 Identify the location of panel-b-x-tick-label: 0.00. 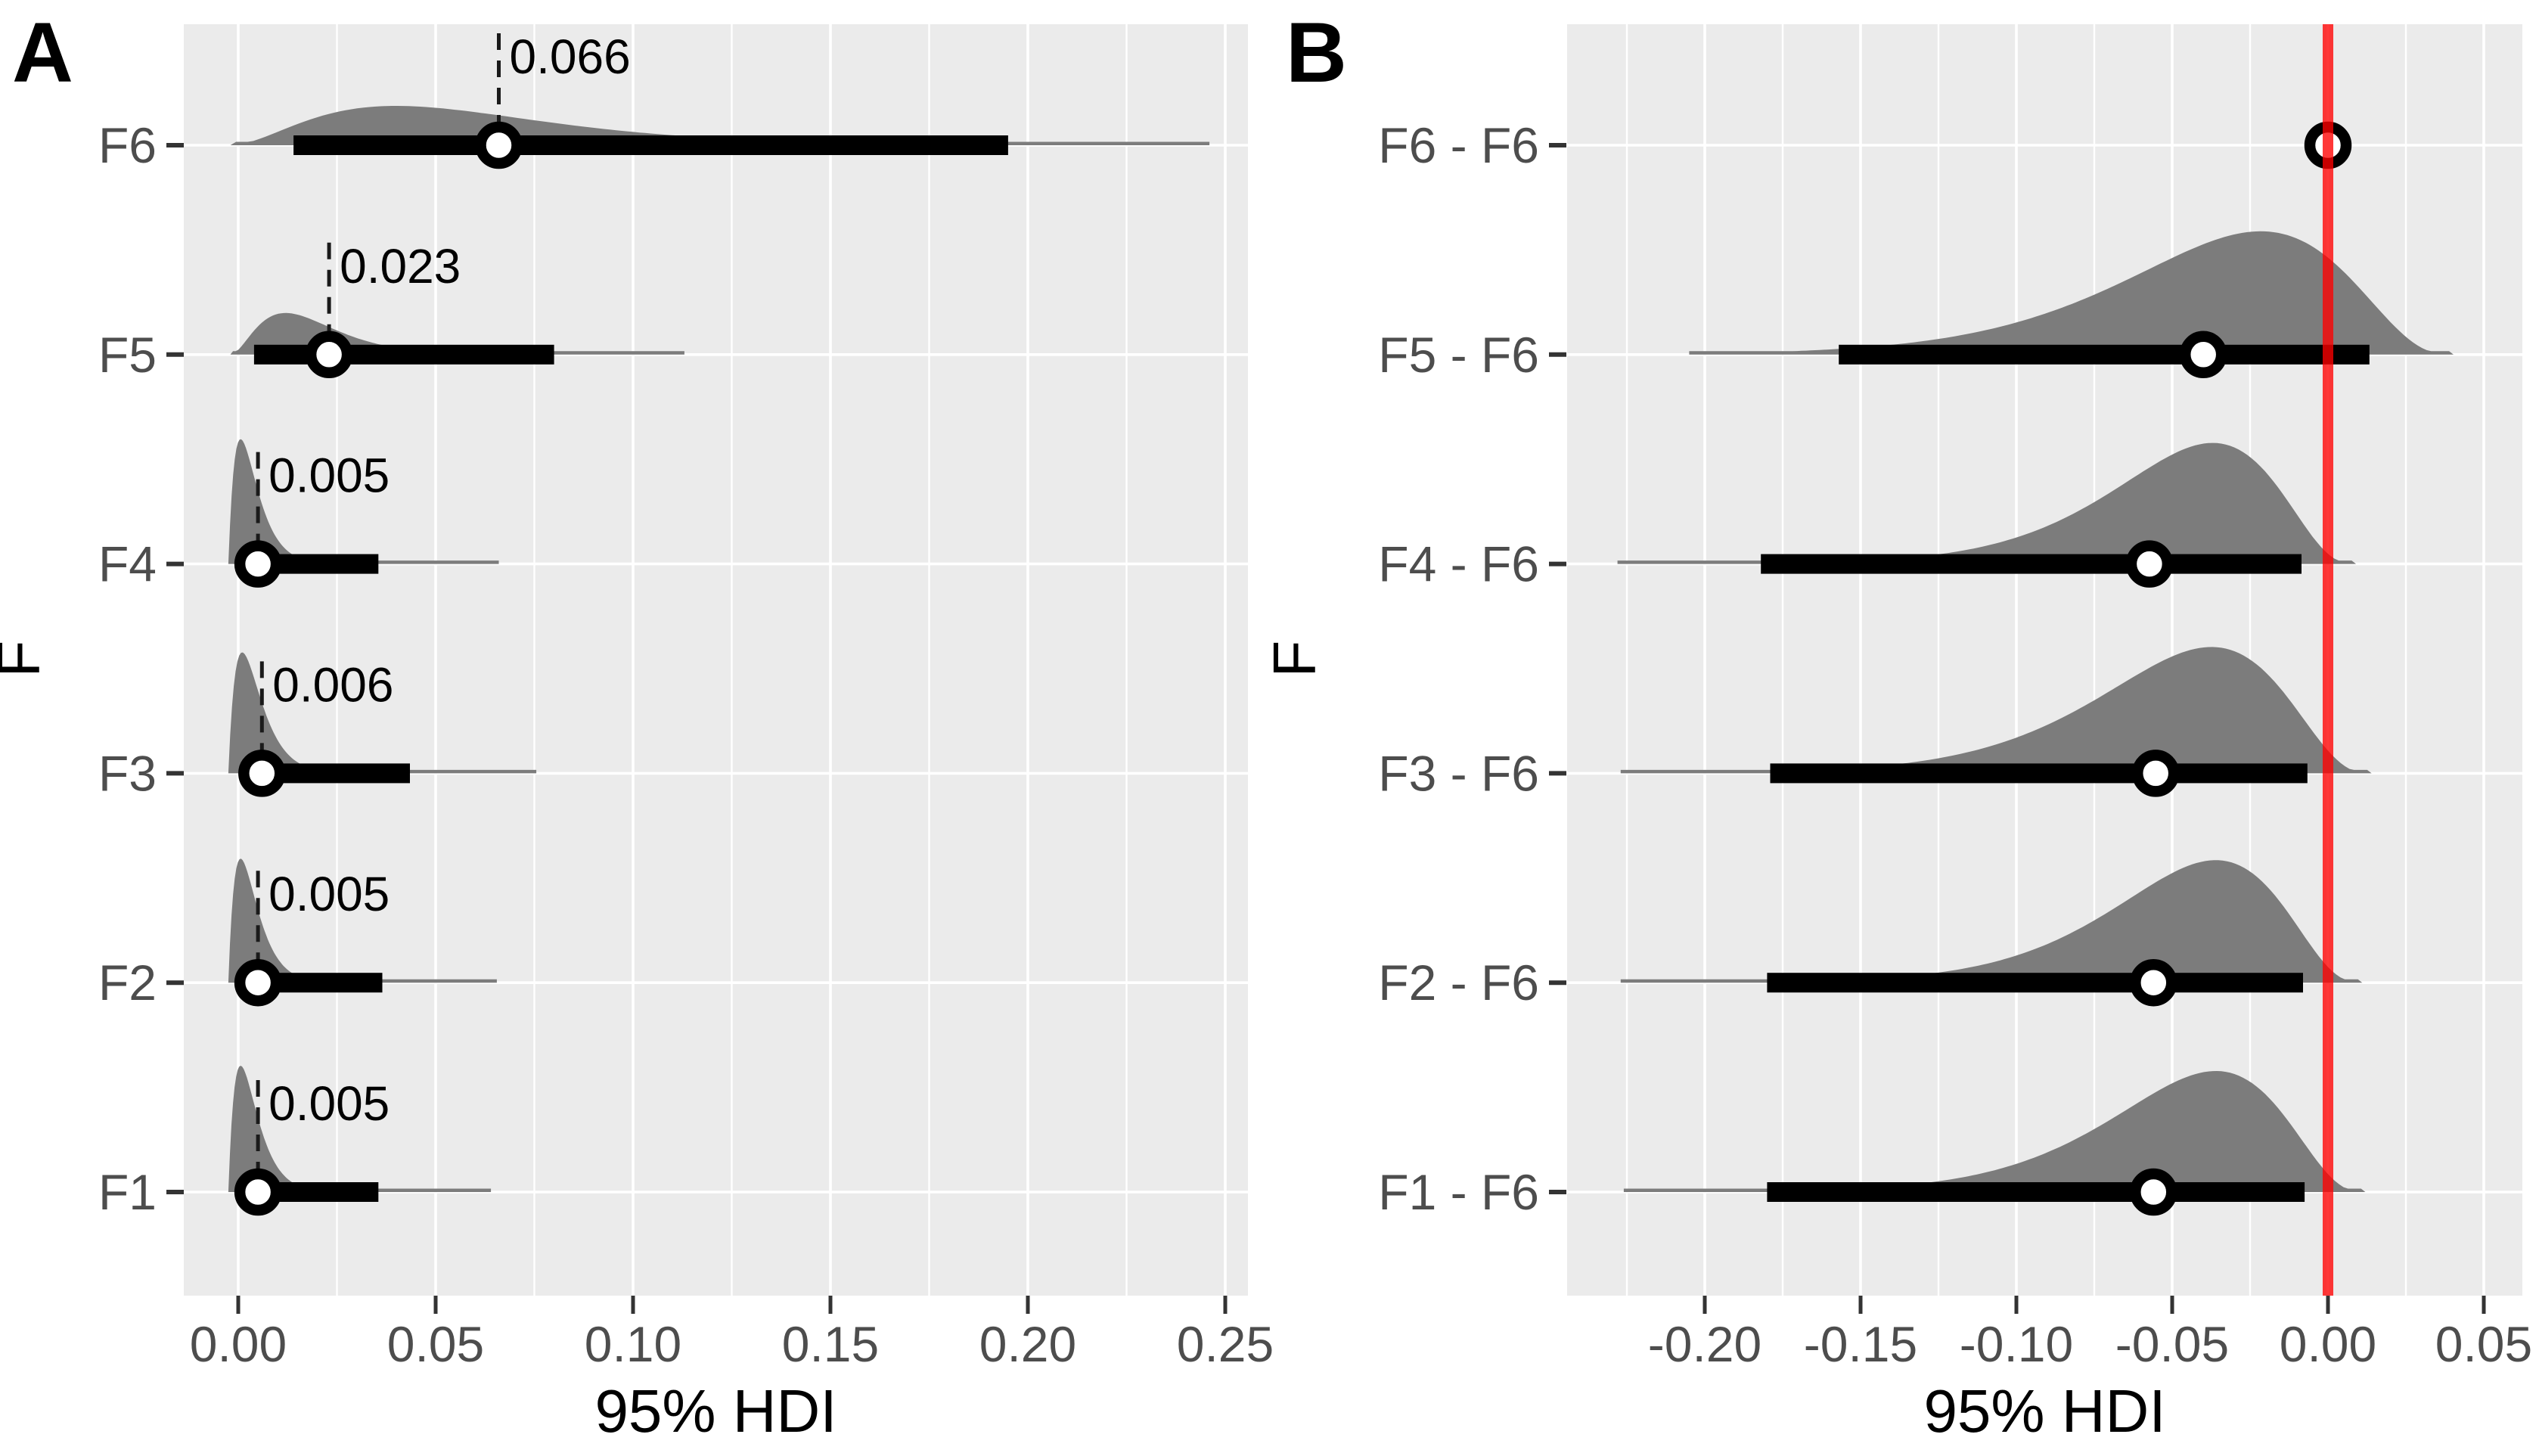
(2328, 1344).